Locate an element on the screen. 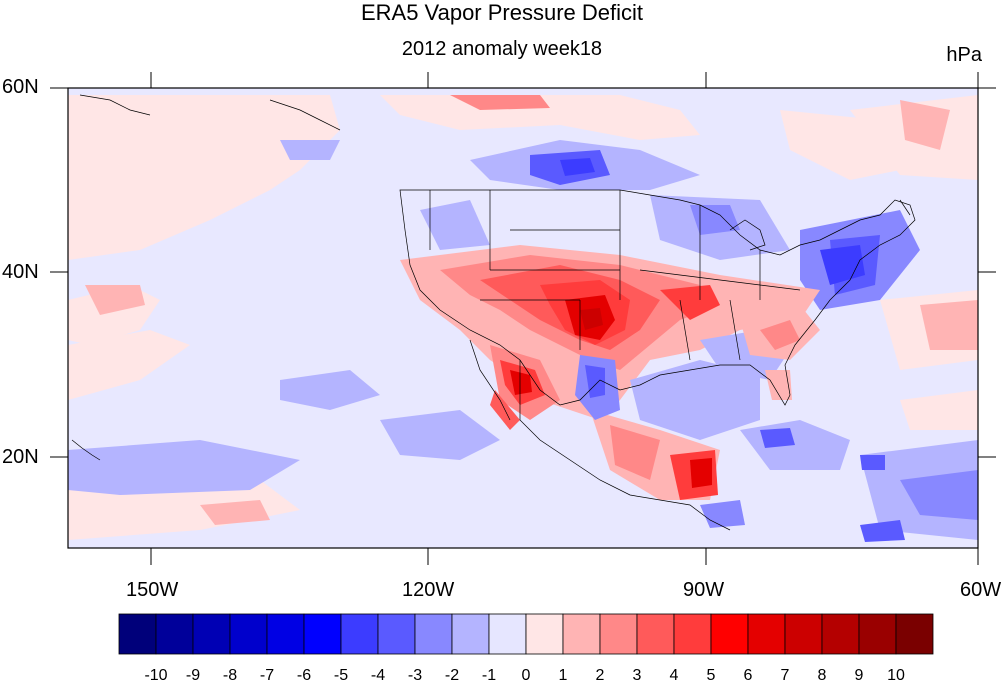  colorbar-tick-label: 8 is located at coordinates (822, 674).